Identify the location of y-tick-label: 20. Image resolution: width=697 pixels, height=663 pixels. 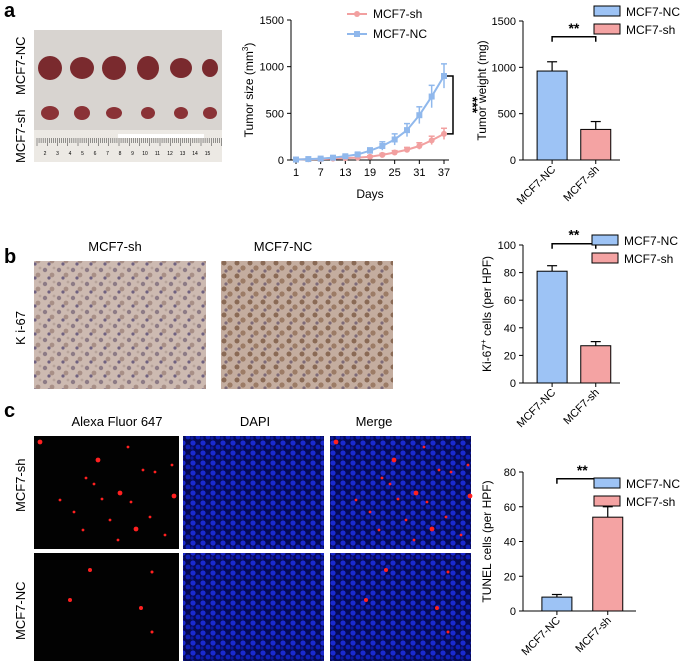
(510, 577).